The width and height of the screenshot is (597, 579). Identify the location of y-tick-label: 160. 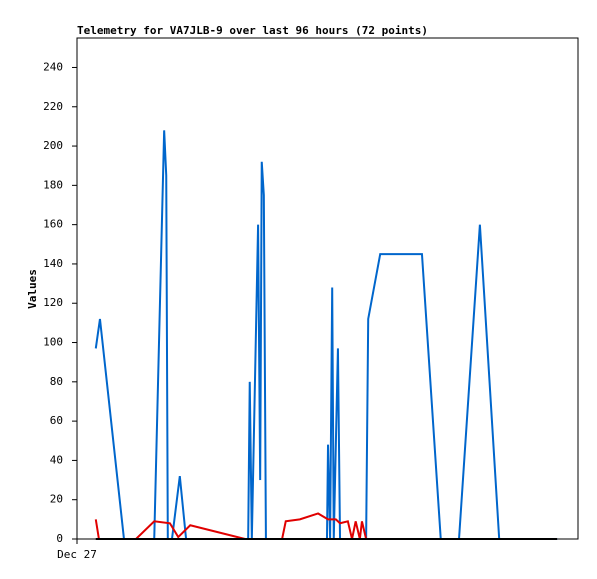
(53, 224).